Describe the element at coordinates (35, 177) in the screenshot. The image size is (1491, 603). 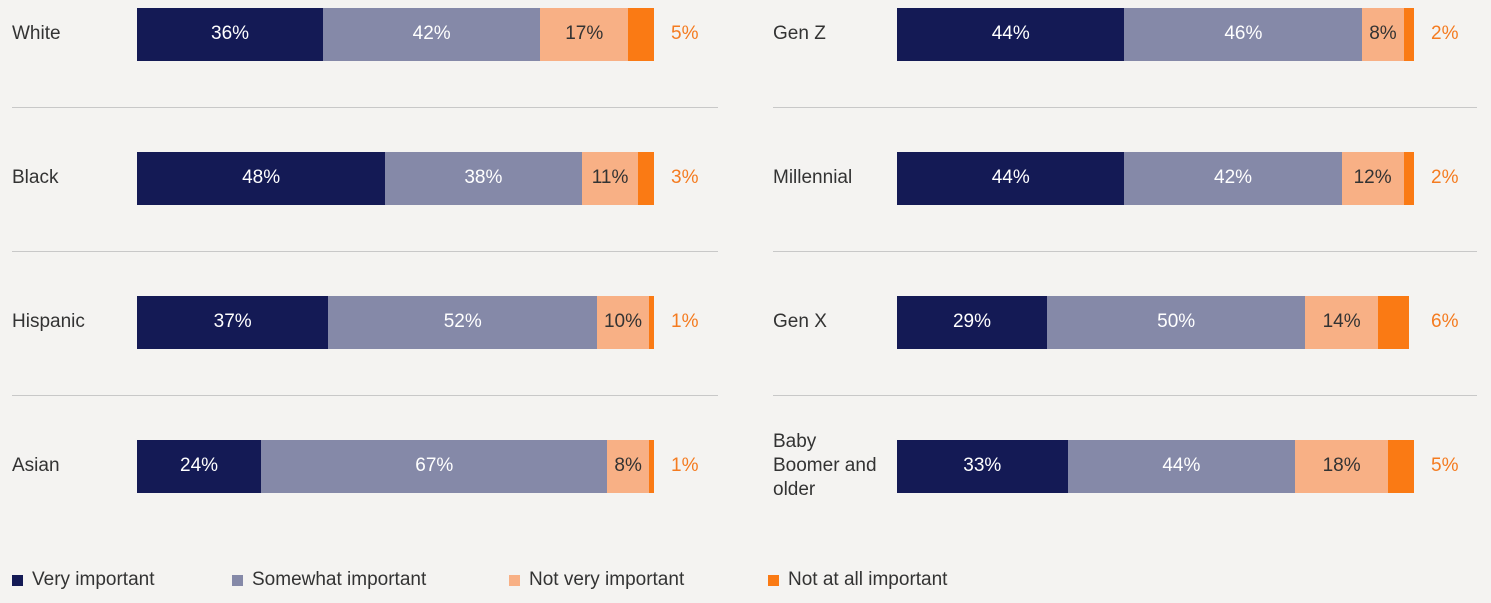
I see `category-label: Black` at that location.